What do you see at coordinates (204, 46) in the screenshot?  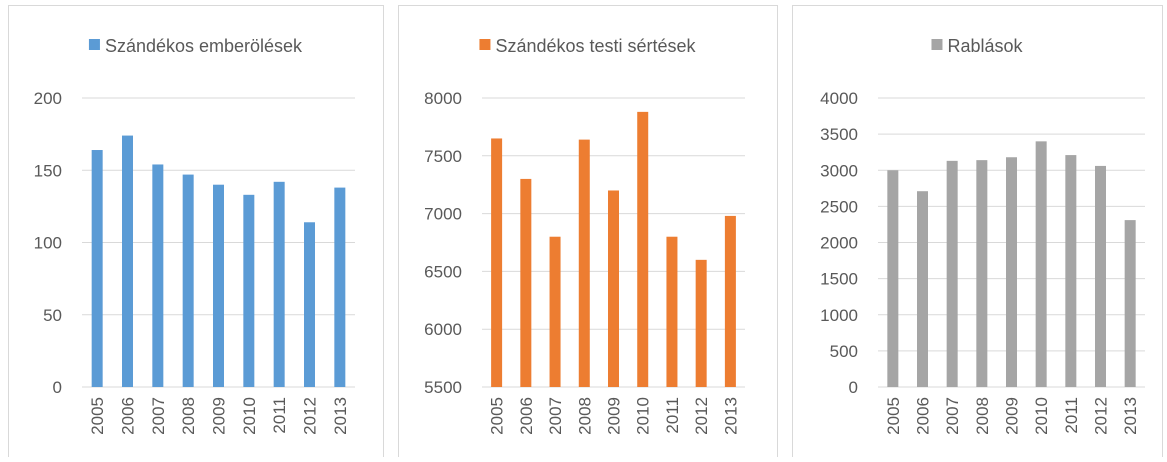 I see `legend-label: Szándékos emberölések` at bounding box center [204, 46].